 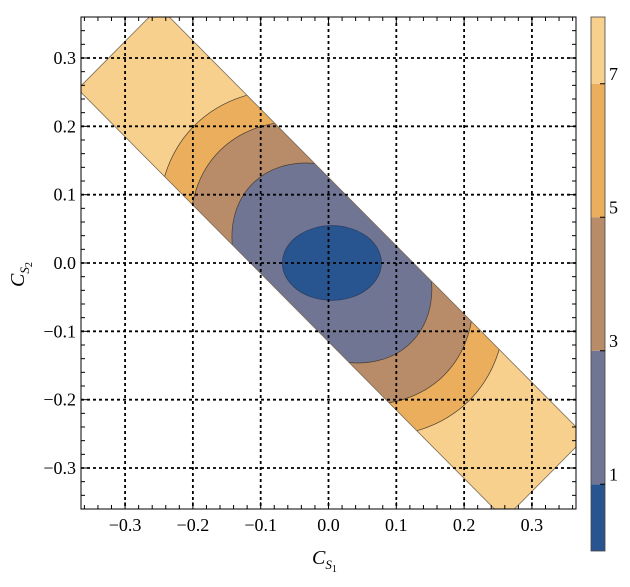 I want to click on colorbar: 1 3 5 7, so click(x=604, y=284).